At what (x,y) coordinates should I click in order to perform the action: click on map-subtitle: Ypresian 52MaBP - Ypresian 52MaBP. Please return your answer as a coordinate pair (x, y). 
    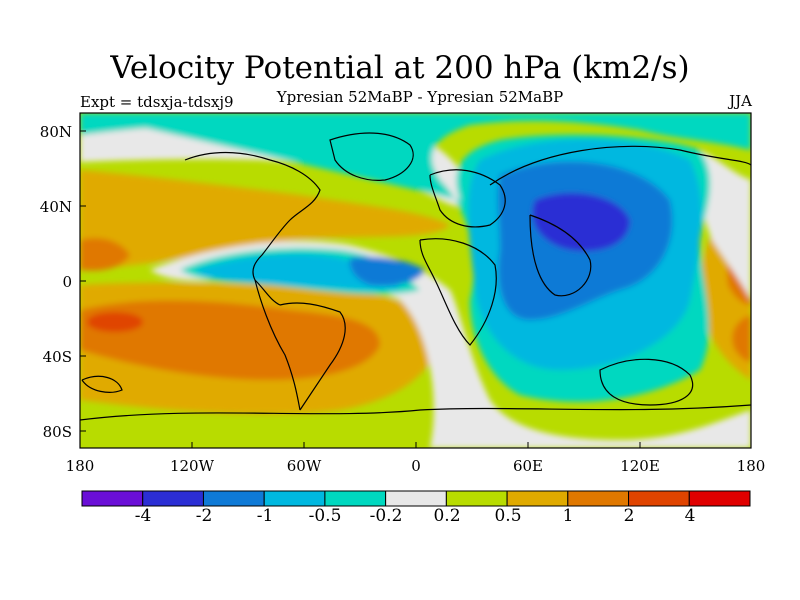
    Looking at the image, I should click on (420, 97).